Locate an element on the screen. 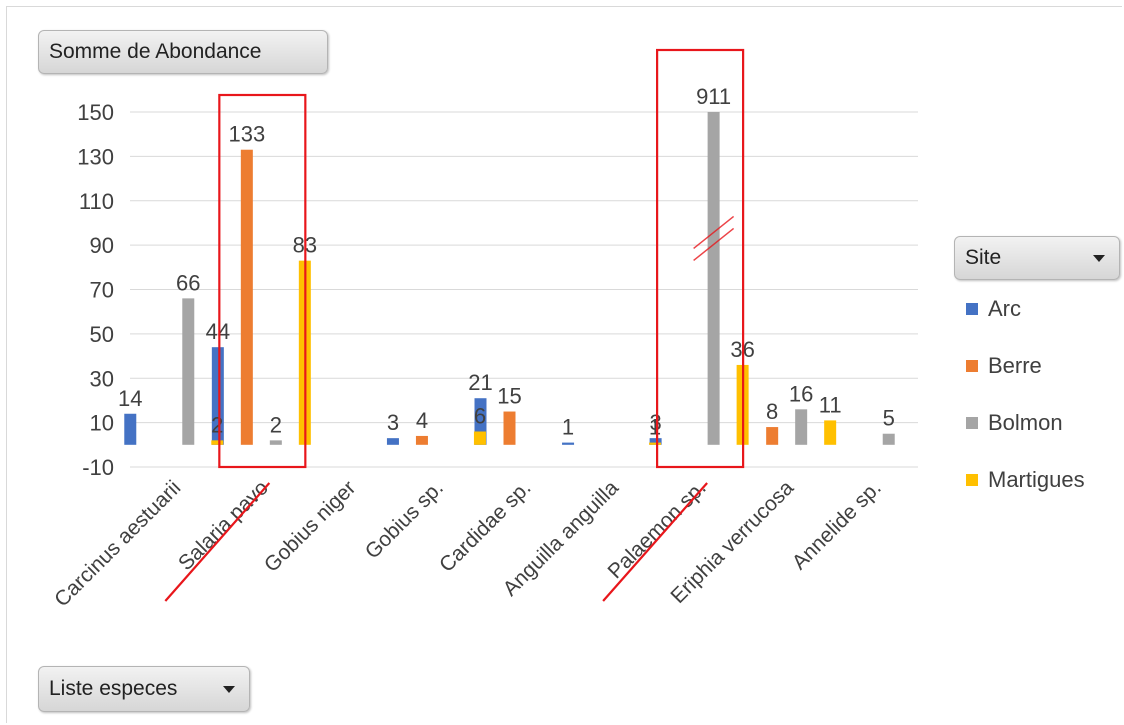  y-tick-label: -10 is located at coordinates (98, 467).